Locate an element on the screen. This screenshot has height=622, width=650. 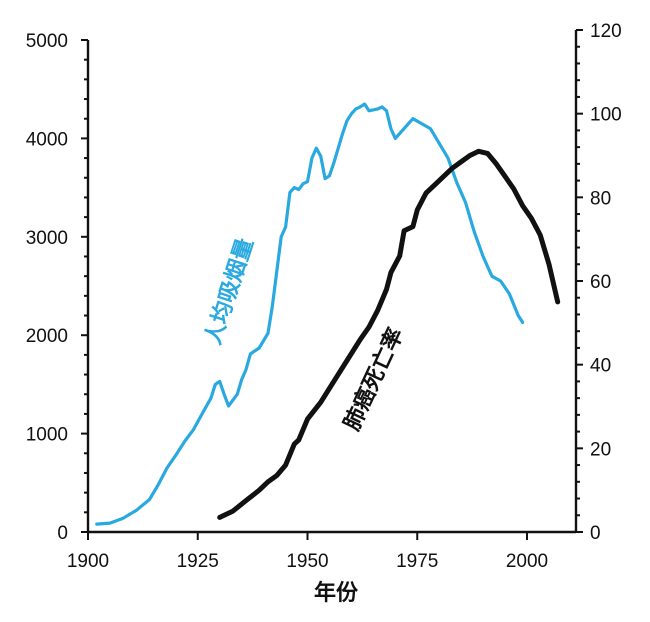
y-left-tick-label: 5000 is located at coordinates (47, 41).